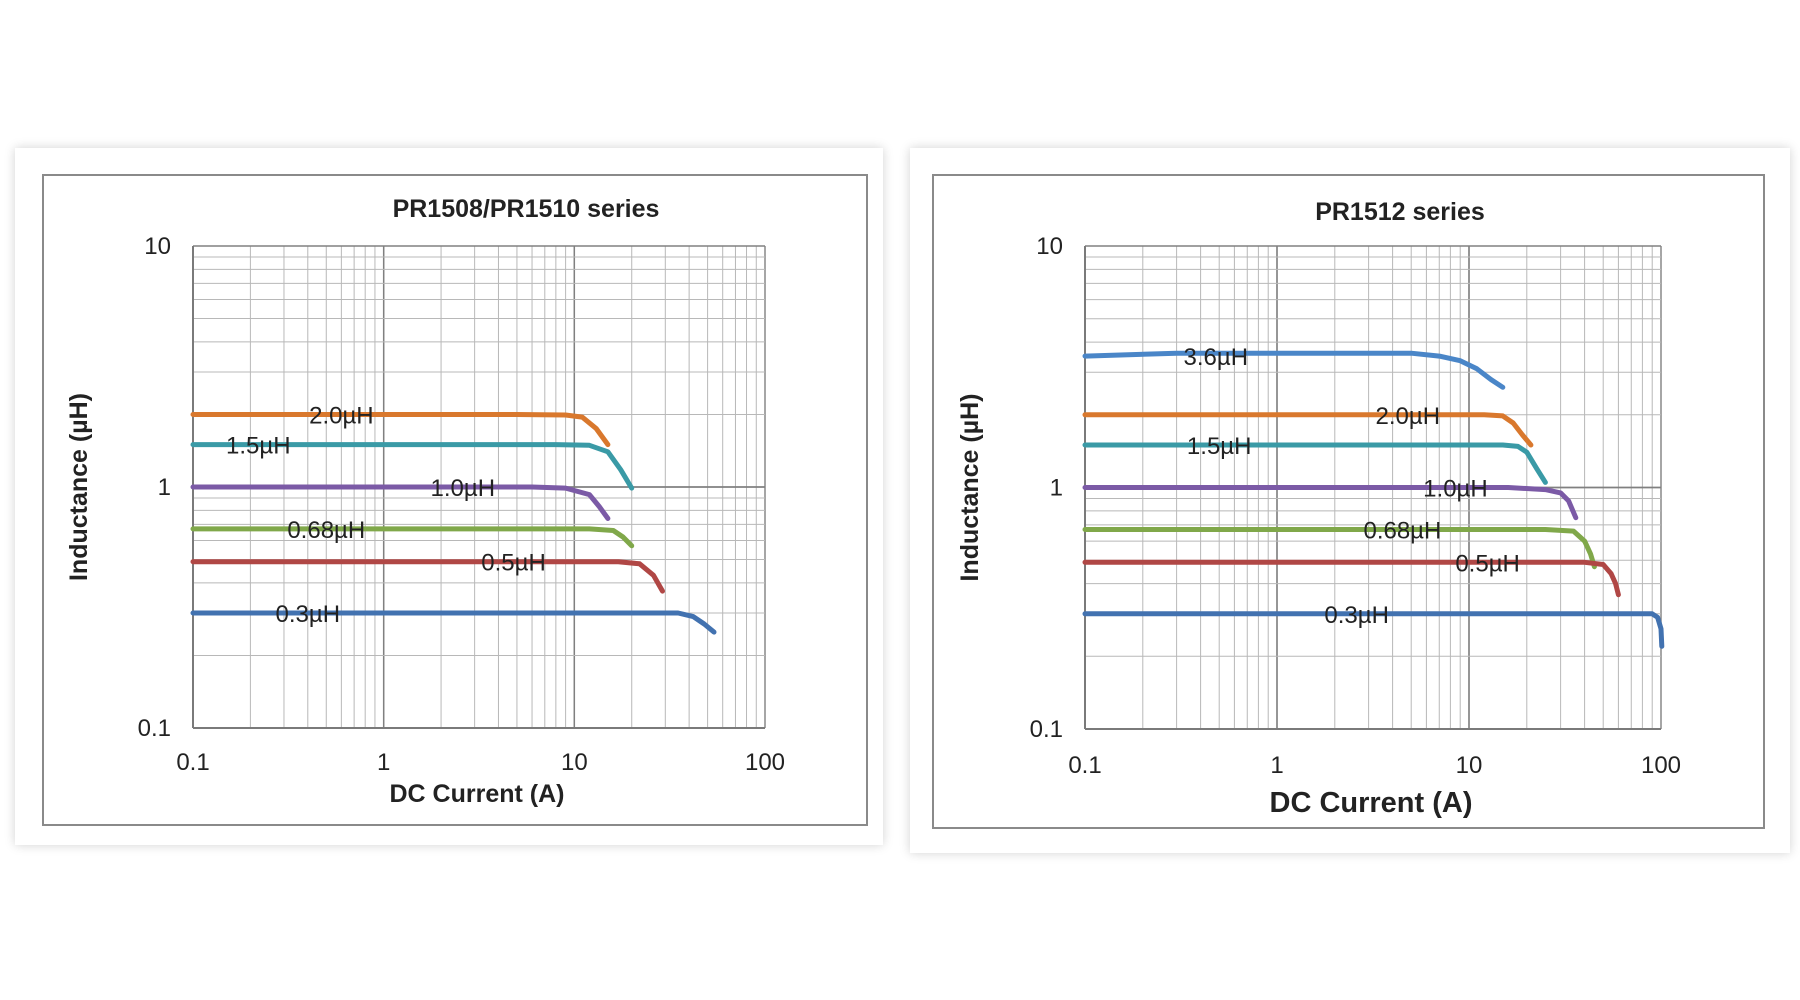  I want to click on chart-title: PR1508/PR1510 series, so click(526, 209).